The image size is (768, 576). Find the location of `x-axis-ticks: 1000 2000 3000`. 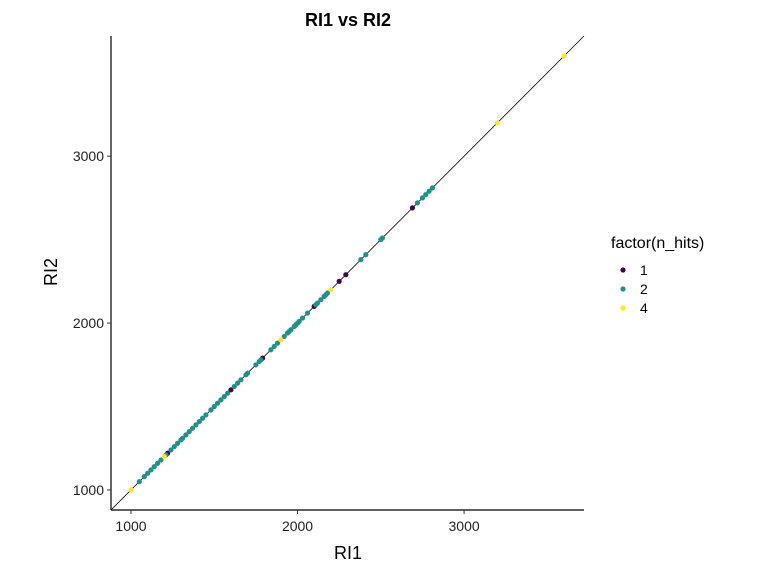

x-axis-ticks: 1000 2000 3000 is located at coordinates (297, 522).